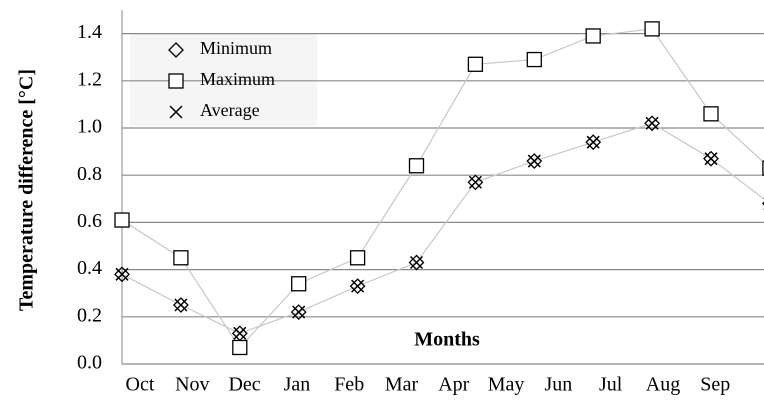 This screenshot has width=764, height=400. Describe the element at coordinates (89, 221) in the screenshot. I see `y-tick-label: 0.6` at that location.